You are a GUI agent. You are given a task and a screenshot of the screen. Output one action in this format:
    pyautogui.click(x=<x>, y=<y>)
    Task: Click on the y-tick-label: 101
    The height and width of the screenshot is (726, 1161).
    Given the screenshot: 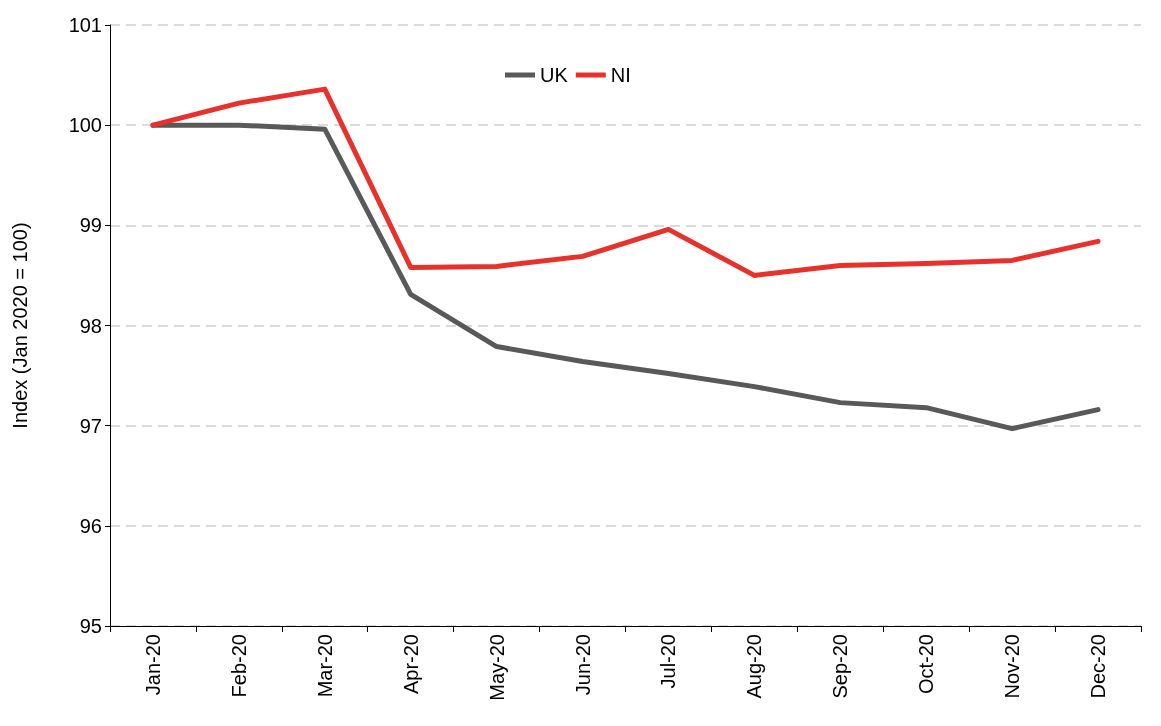 What is the action you would take?
    pyautogui.click(x=85, y=25)
    